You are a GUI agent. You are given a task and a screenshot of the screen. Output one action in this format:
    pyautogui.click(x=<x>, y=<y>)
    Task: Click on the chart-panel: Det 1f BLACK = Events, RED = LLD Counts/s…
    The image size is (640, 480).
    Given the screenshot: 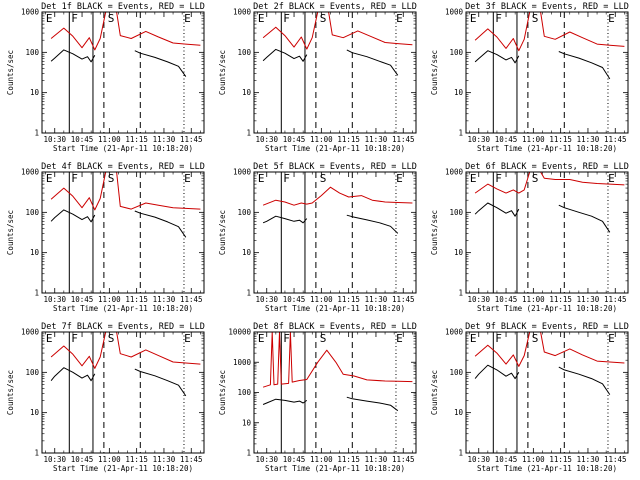 What is the action you would take?
    pyautogui.click(x=105, y=77)
    